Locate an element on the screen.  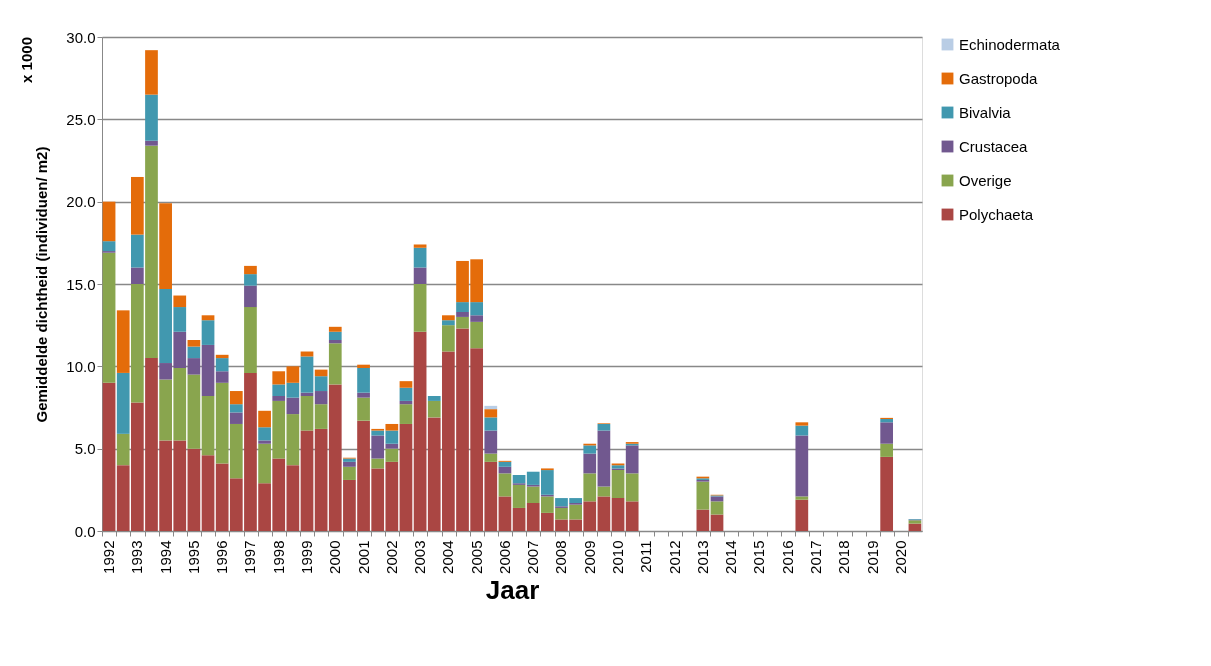
legend-label: Polychaeta is located at coordinates (996, 214).